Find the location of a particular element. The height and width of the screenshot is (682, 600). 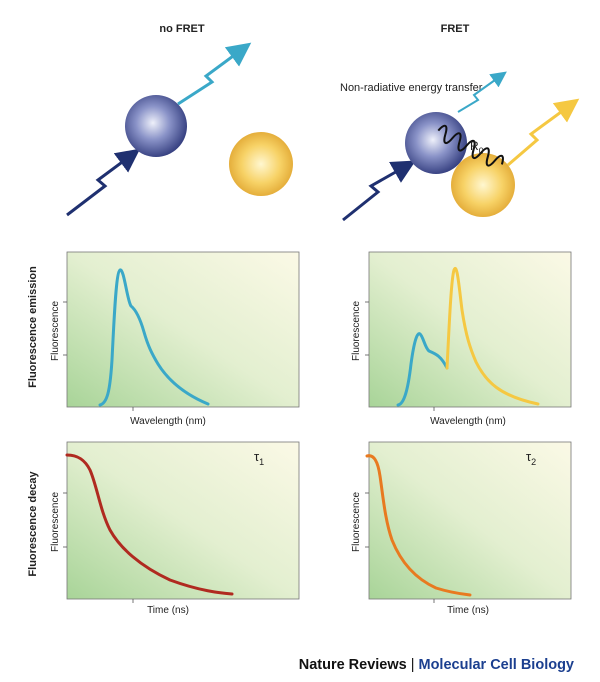

excitation-arrow-left is located at coordinates (103, 182).